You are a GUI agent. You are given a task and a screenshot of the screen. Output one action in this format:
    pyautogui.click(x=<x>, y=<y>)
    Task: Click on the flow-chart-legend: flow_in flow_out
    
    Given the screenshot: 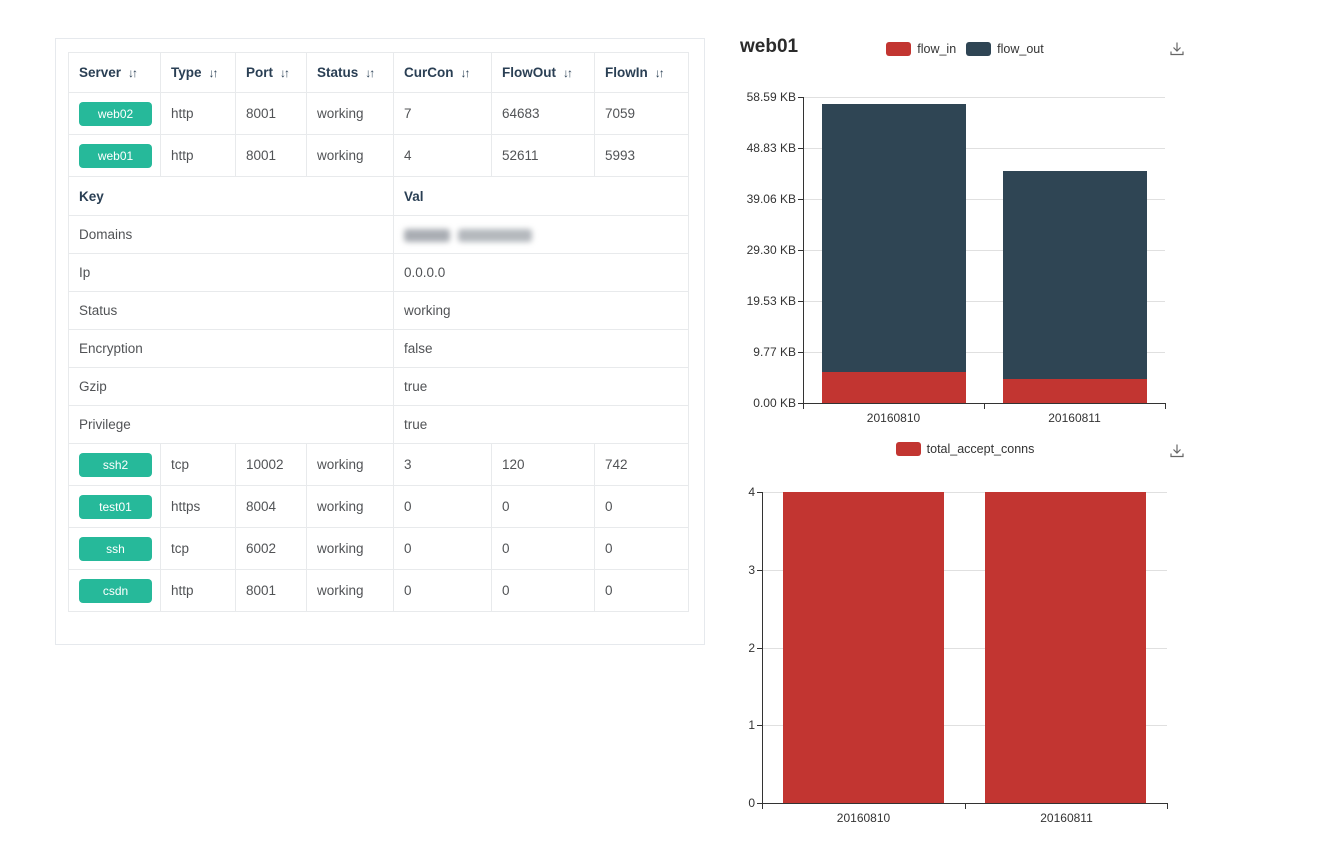 What is the action you would take?
    pyautogui.click(x=965, y=49)
    